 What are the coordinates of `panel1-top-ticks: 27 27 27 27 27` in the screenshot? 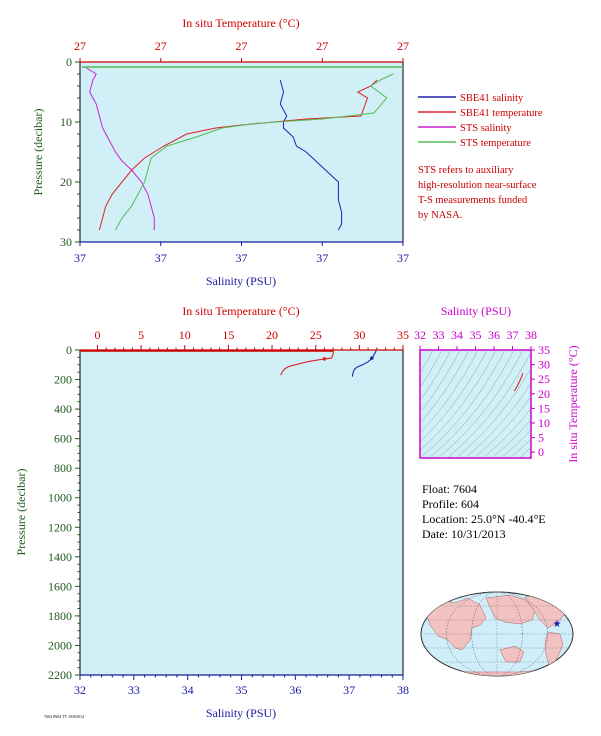 It's located at (241, 51).